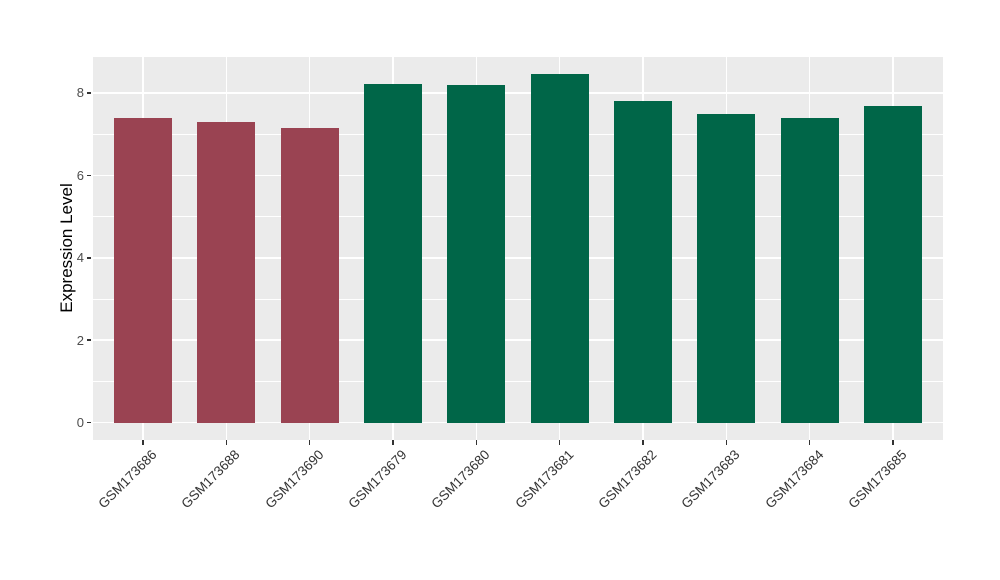 The image size is (1000, 580). Describe the element at coordinates (309, 275) in the screenshot. I see `bar-GSM173690` at that location.